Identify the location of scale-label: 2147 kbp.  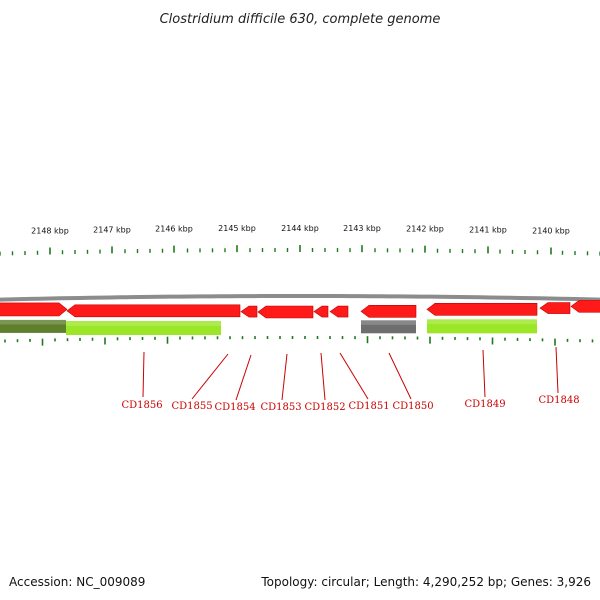
(112, 229).